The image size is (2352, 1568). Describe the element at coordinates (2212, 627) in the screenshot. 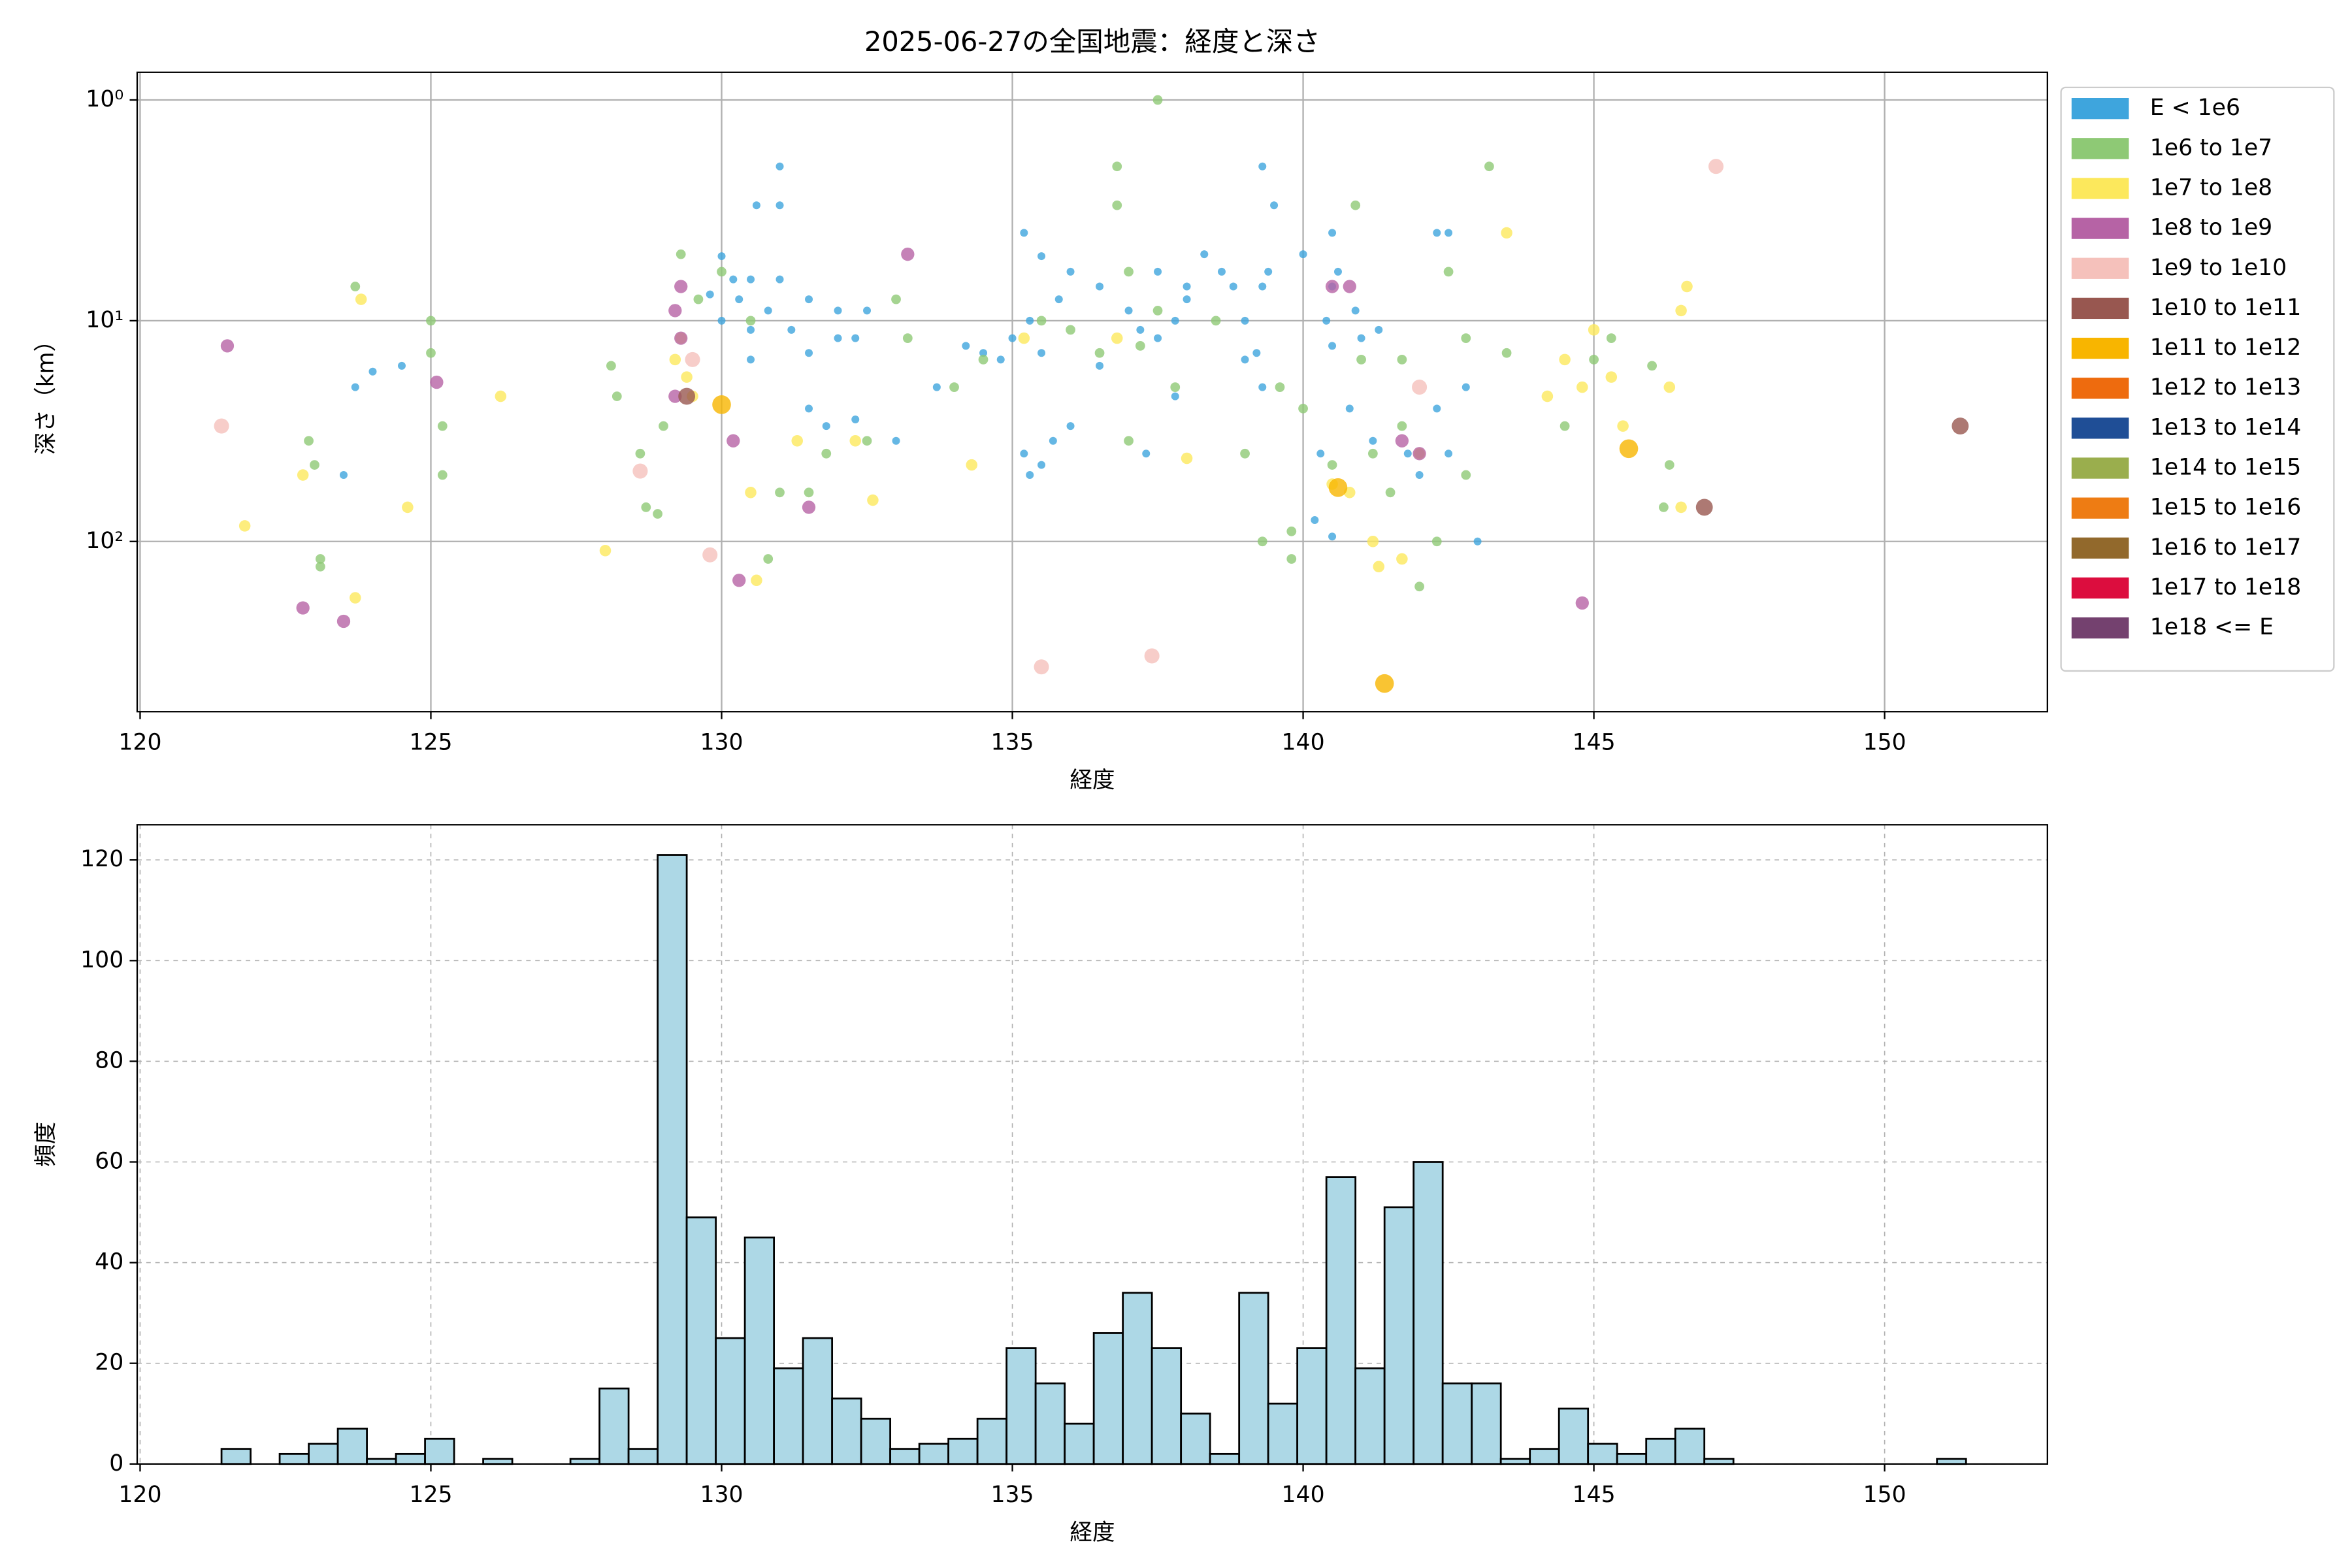

I see `legend-label: 1e18 <= E` at that location.